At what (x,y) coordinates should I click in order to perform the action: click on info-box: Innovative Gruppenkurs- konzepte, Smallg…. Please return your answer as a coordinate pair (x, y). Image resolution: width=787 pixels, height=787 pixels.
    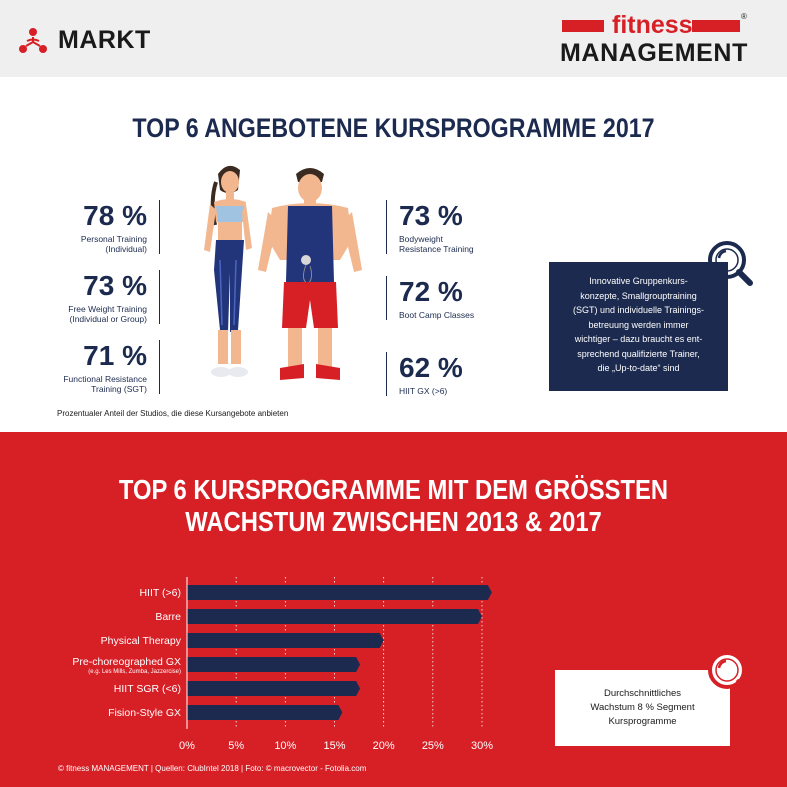
    Looking at the image, I should click on (638, 326).